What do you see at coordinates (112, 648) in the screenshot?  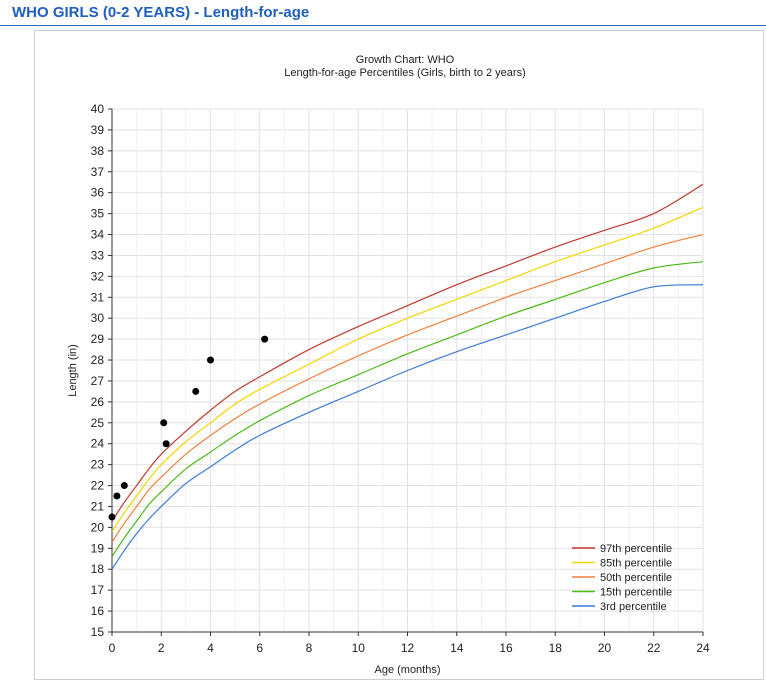 I see `x-tick-label: 0` at bounding box center [112, 648].